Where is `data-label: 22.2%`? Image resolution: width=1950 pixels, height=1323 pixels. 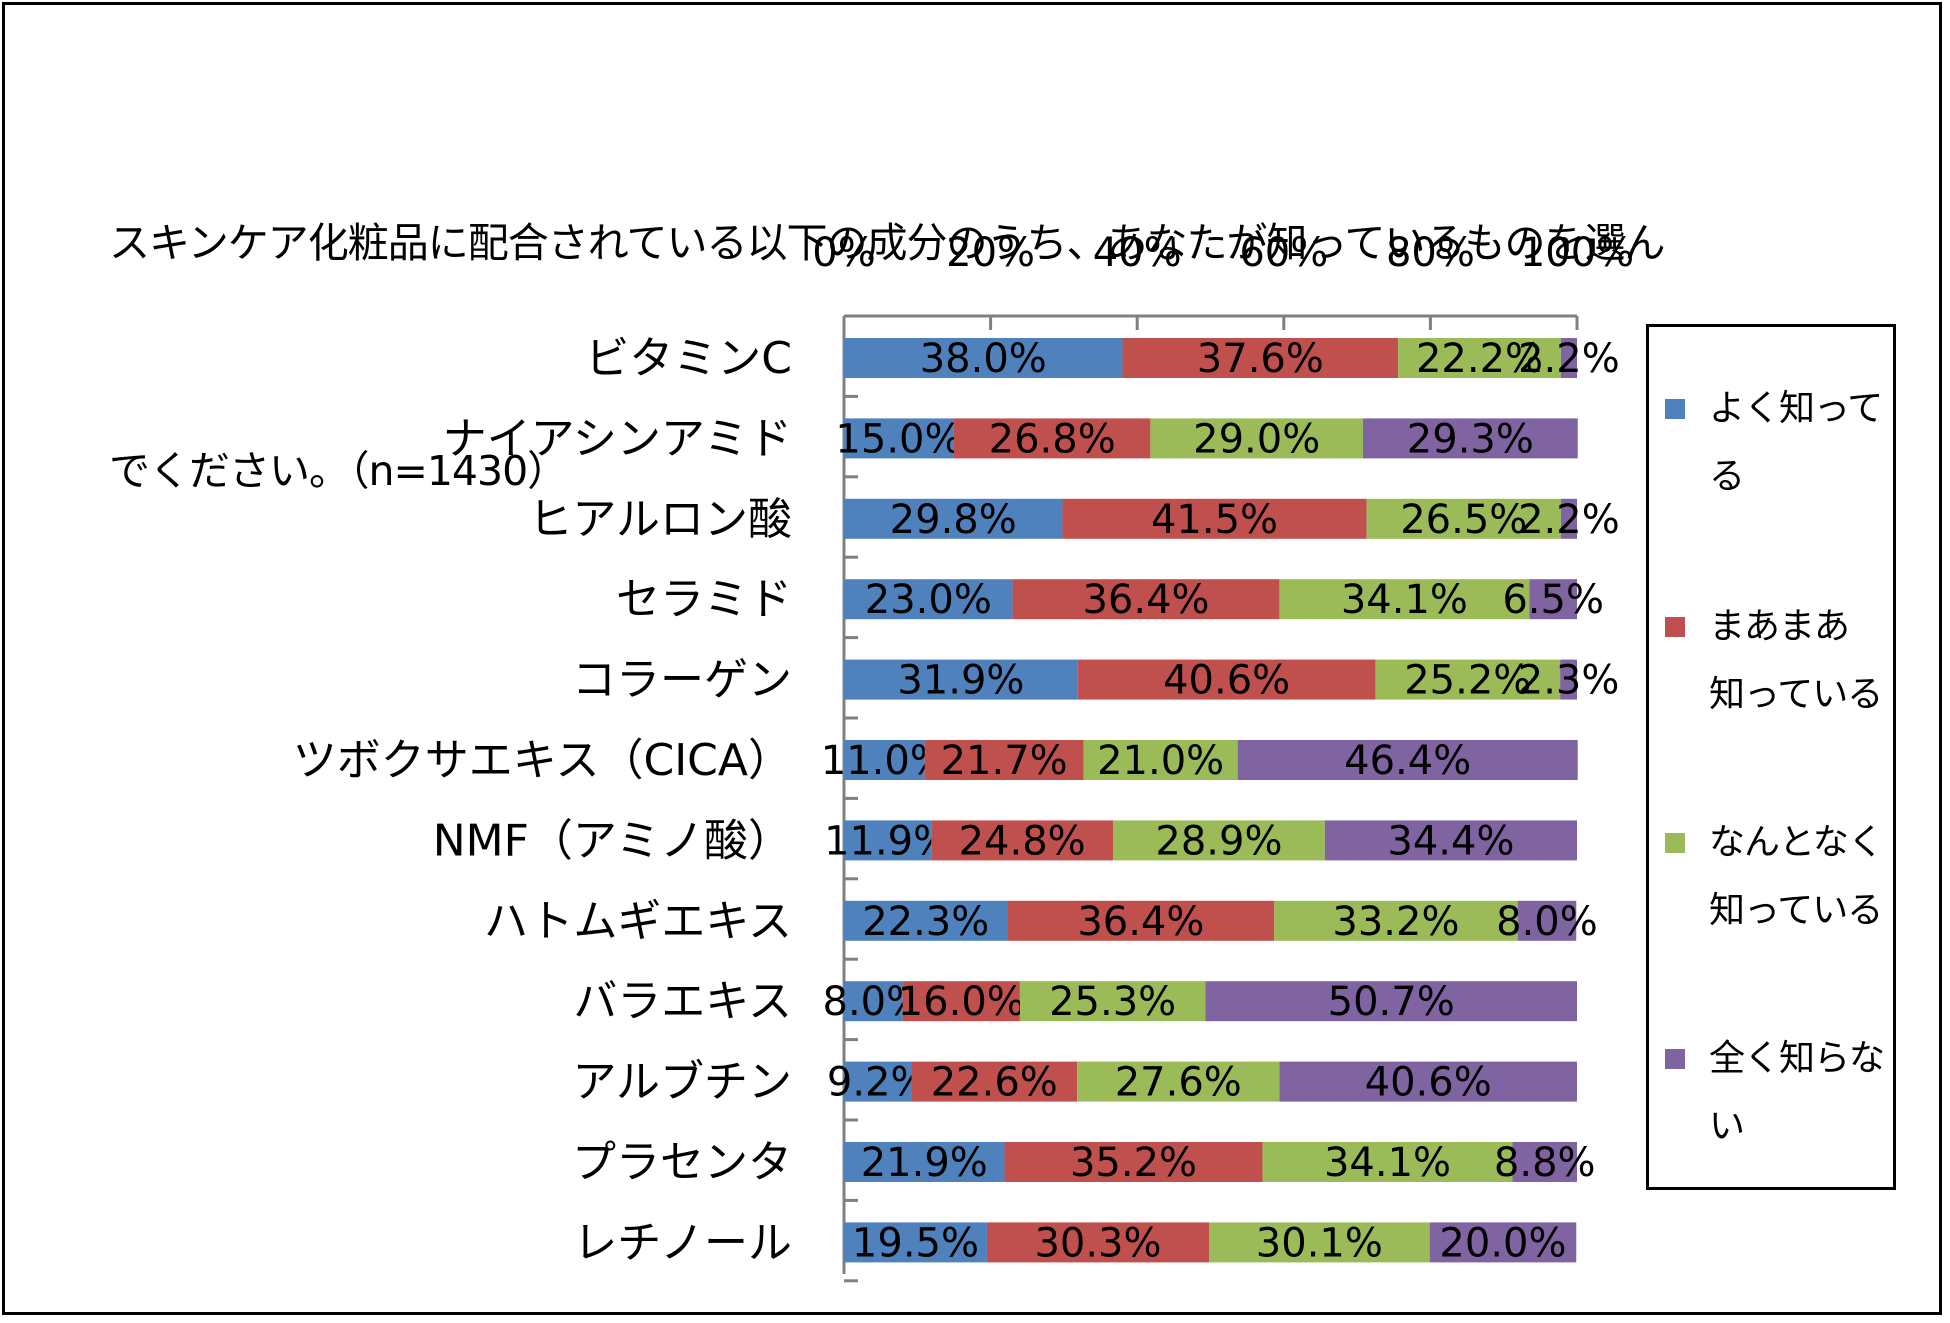 data-label: 22.2% is located at coordinates (1479, 359).